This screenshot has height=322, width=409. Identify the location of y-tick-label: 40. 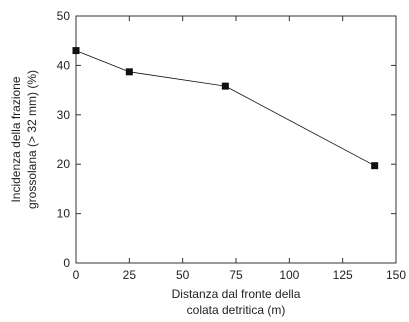
(64, 65).